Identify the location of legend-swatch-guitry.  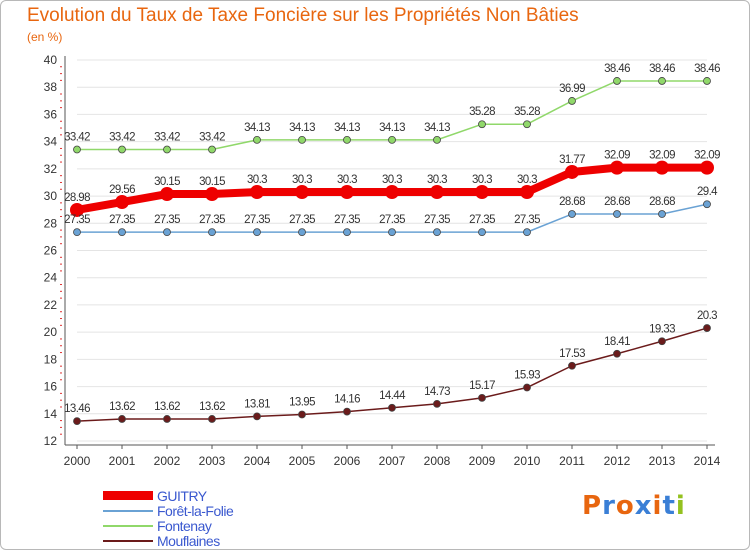
(128, 495).